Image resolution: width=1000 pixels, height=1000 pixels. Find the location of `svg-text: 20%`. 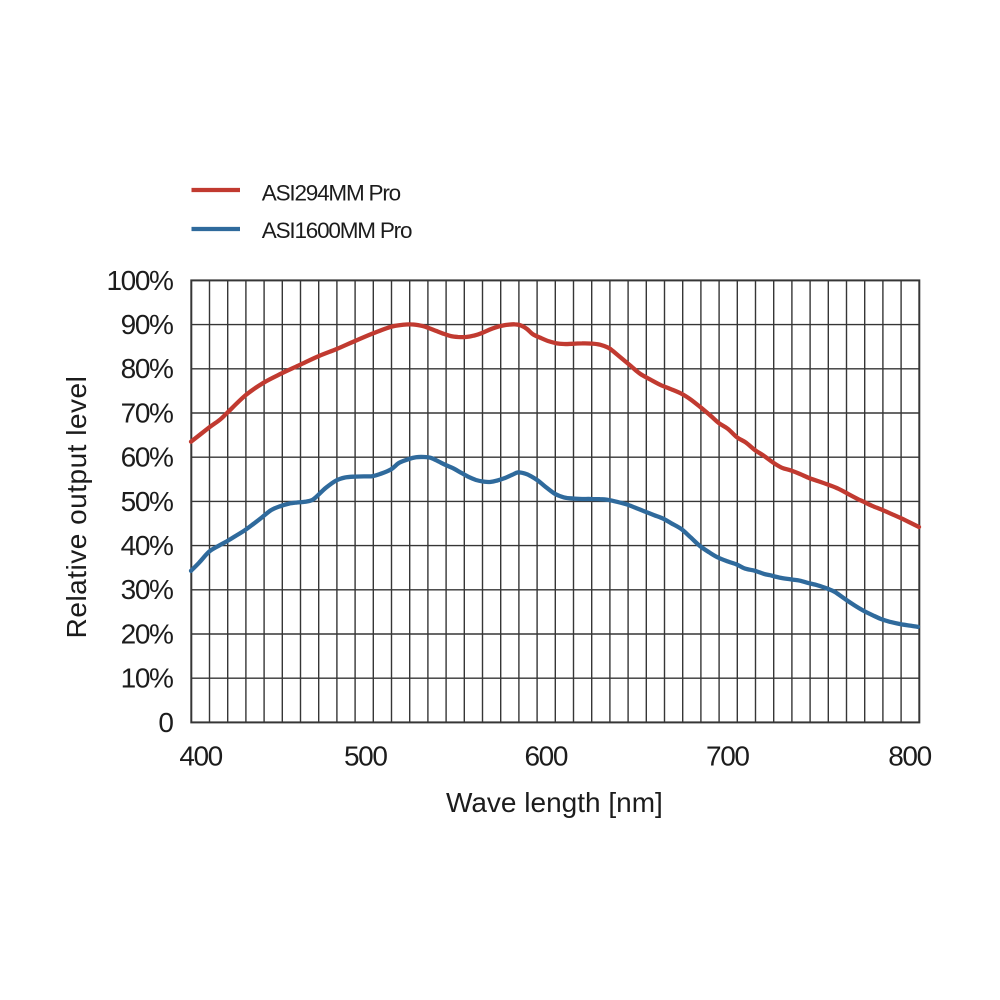

svg-text: 20% is located at coordinates (147, 633).